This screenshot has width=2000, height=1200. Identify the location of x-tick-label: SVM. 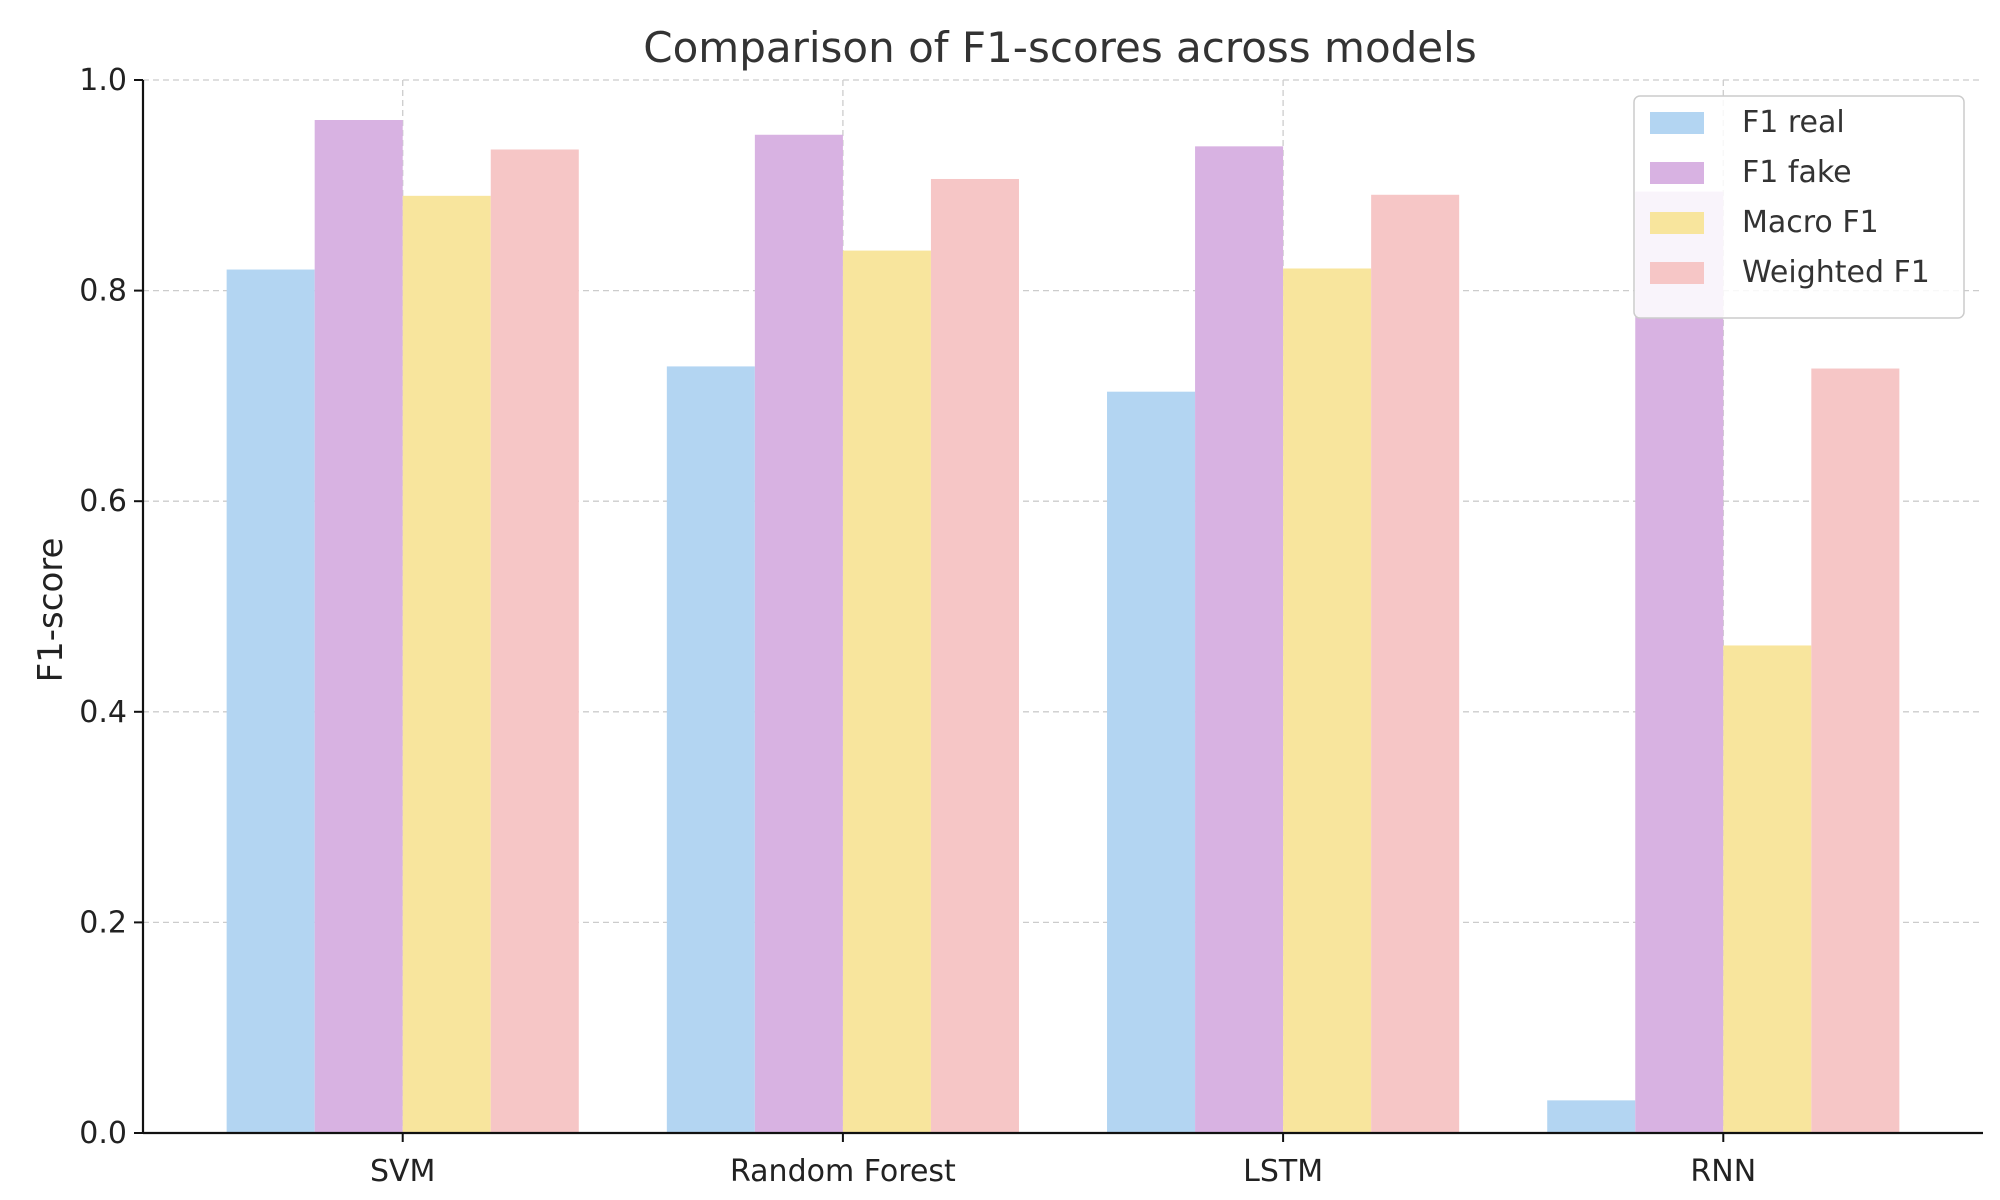
(402, 1171).